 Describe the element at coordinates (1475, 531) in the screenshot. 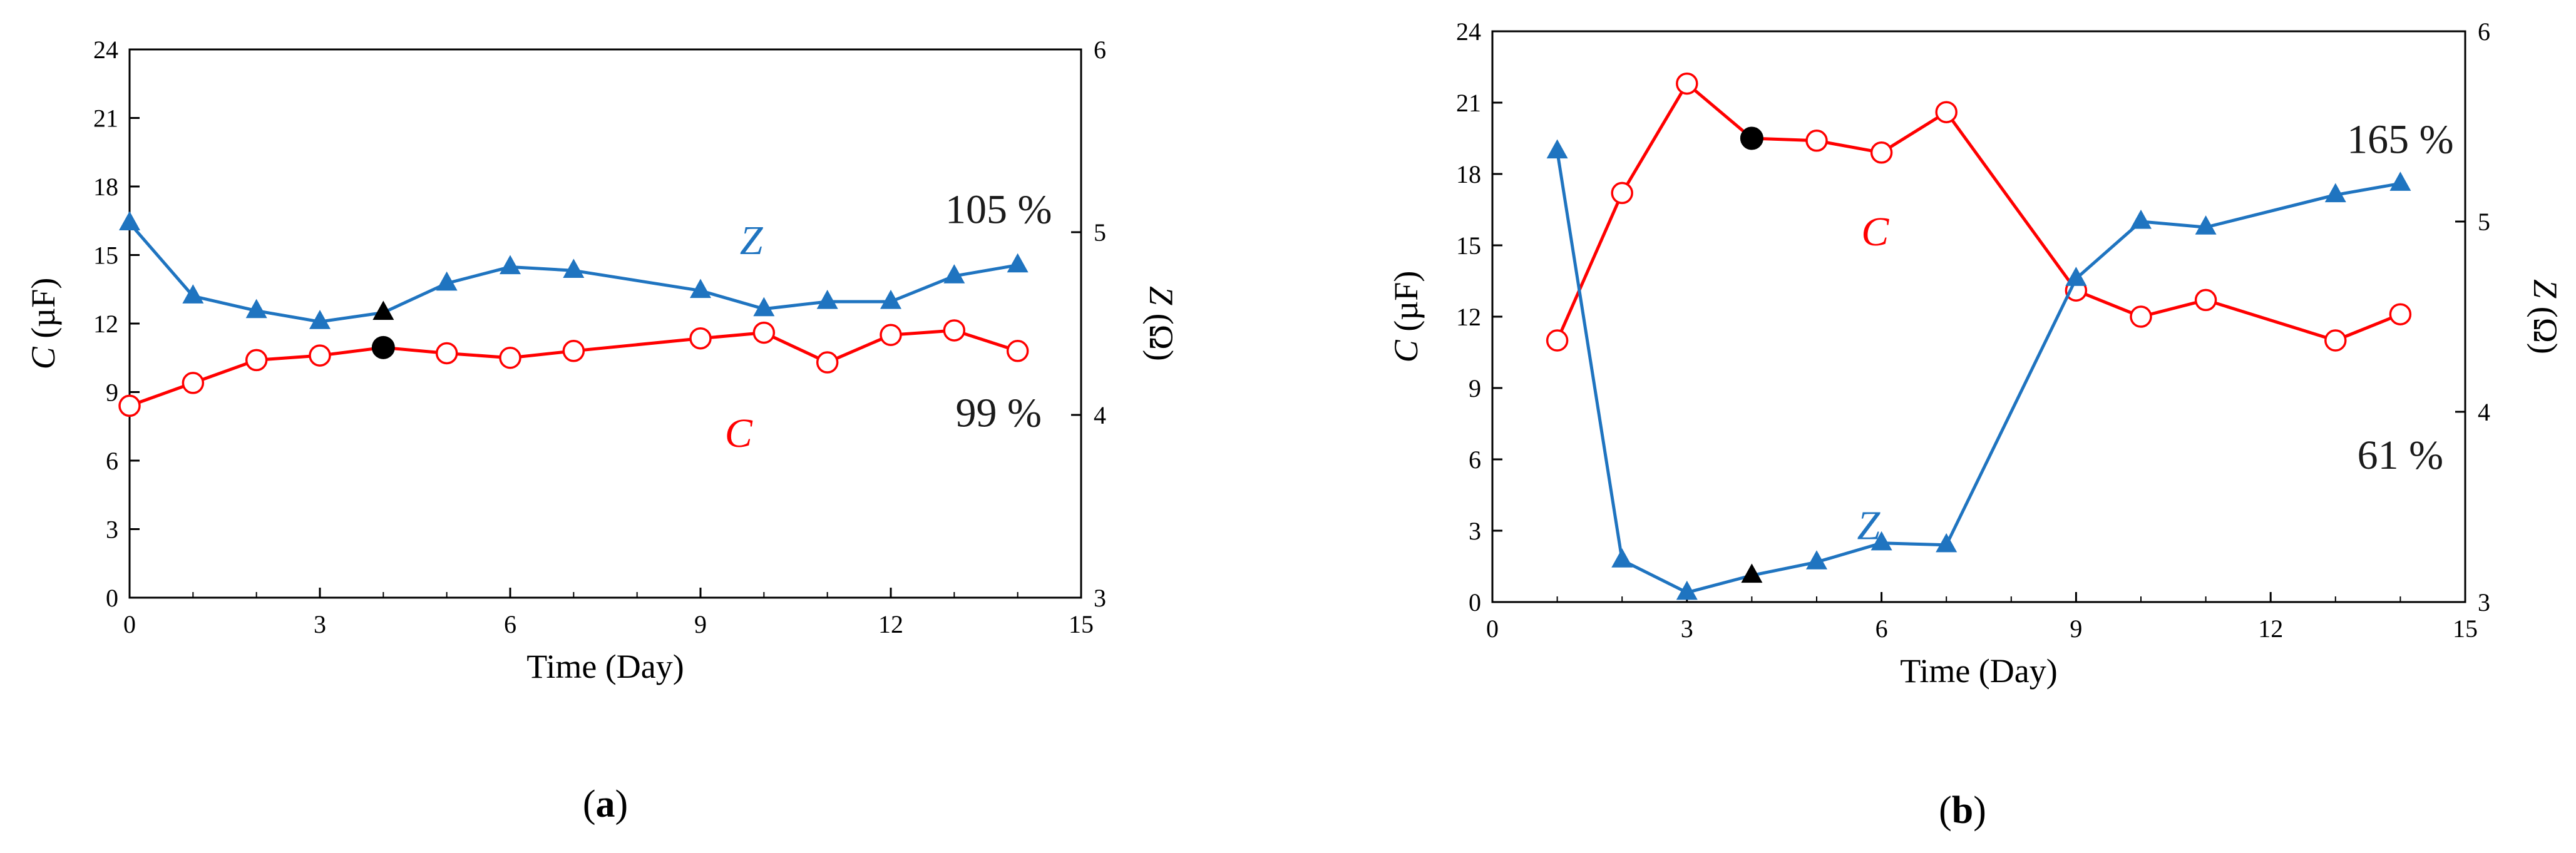

I see `y-left-tick-label: 3` at that location.